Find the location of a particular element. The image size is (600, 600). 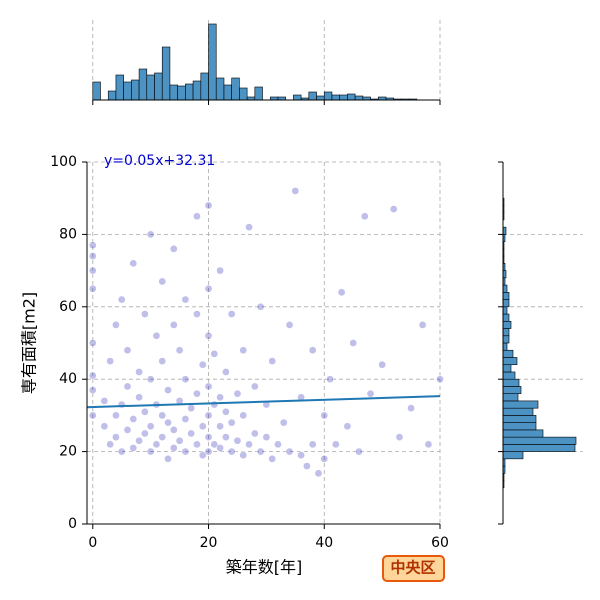

x-axis-label: 築年数[年] is located at coordinates (264, 567).